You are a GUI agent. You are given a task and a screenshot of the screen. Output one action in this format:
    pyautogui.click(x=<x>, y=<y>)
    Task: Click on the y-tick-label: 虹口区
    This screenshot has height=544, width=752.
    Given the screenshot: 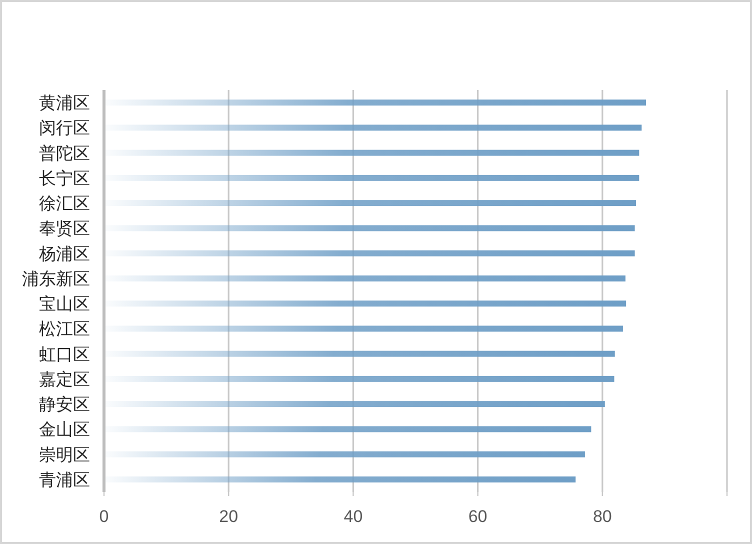 What is the action you would take?
    pyautogui.click(x=64, y=354)
    